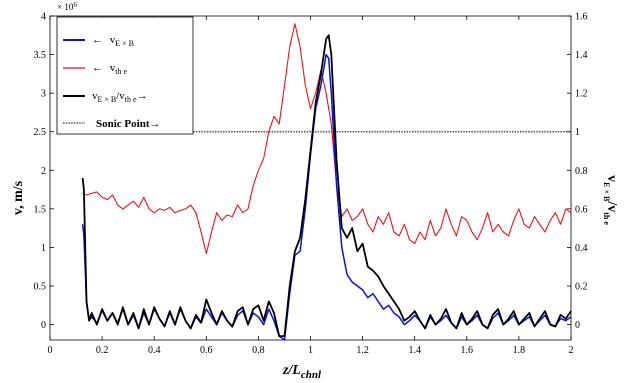 The height and width of the screenshot is (383, 627). What do you see at coordinates (577, 325) in the screenshot?
I see `y-right-tick-label: 0` at bounding box center [577, 325].